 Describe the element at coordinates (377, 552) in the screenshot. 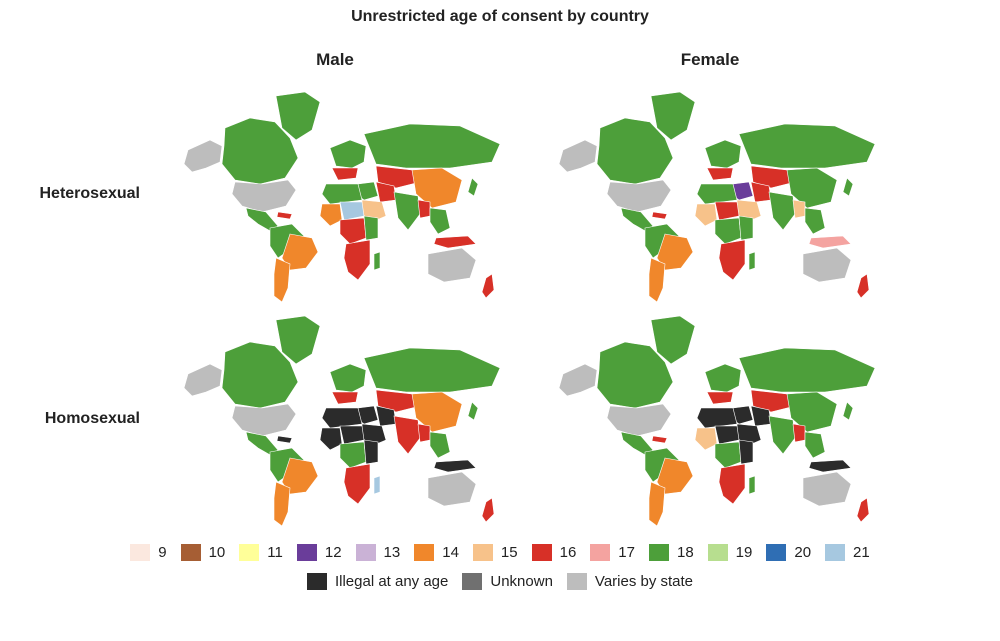

I see `legend-item-13: 13` at that location.